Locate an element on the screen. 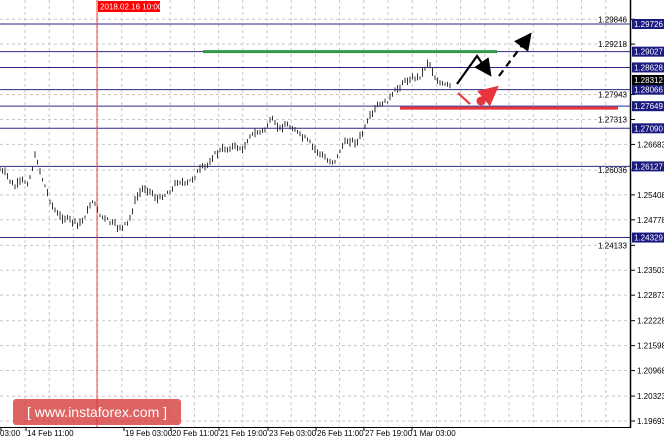 Image resolution: width=664 pixels, height=438 pixels. price-tick-label: 1.23503 is located at coordinates (650, 270).